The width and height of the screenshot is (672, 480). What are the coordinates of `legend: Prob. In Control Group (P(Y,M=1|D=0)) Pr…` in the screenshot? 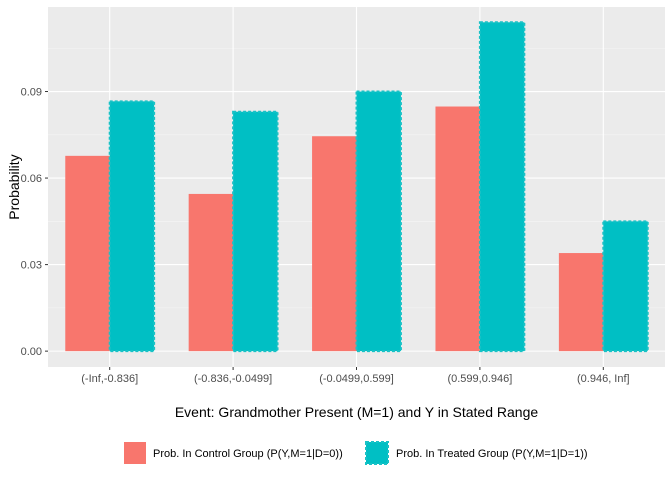 It's located at (356, 453).